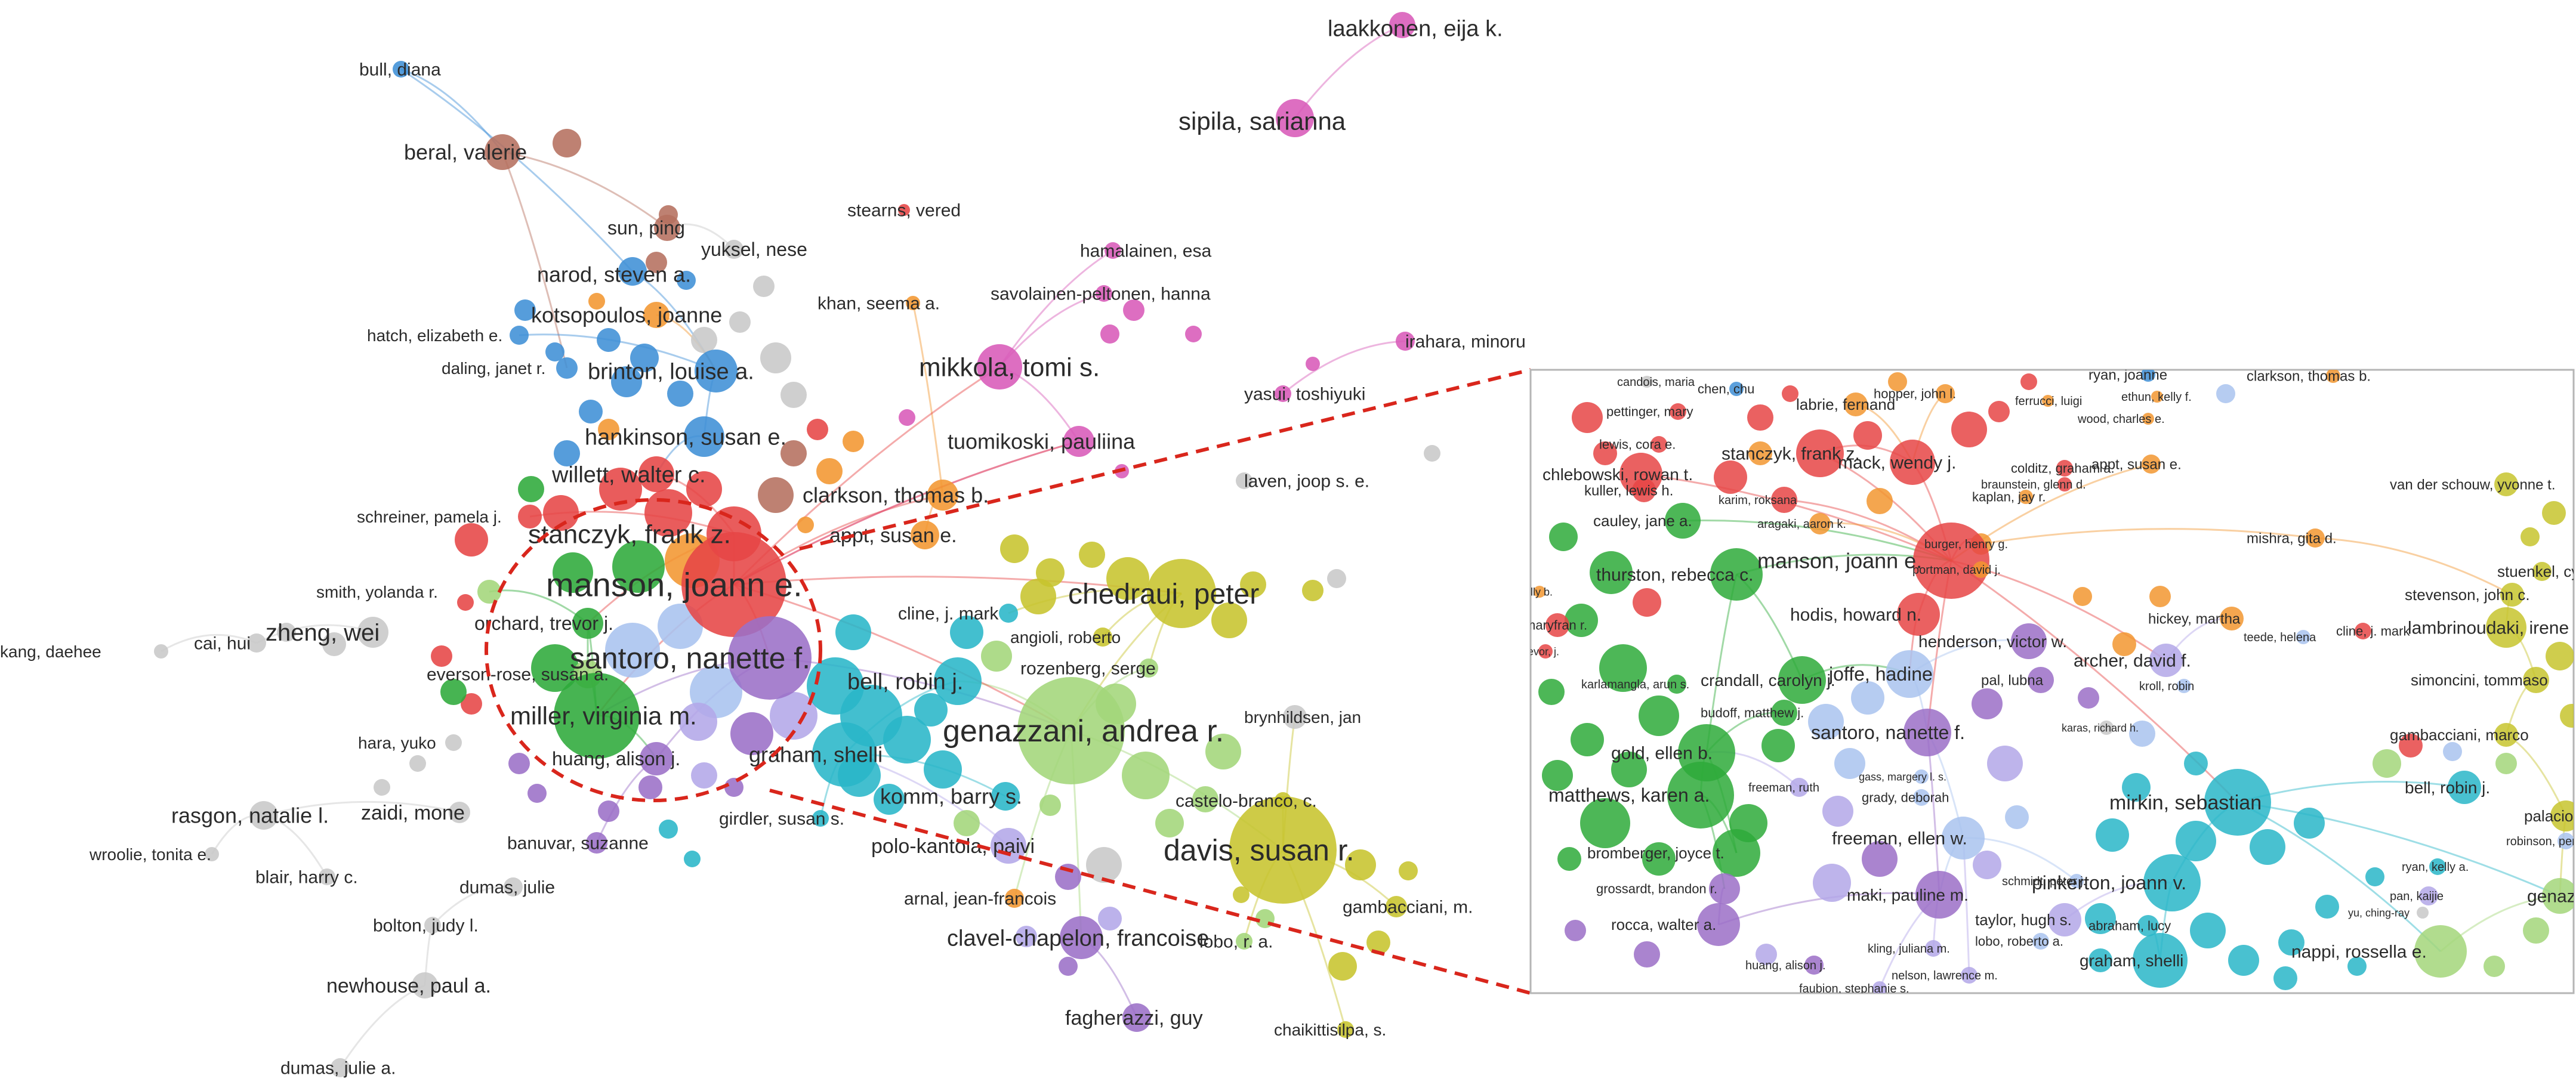  Describe the element at coordinates (2109, 883) in the screenshot. I see `inset-label: pinkerton, joann v.` at that location.